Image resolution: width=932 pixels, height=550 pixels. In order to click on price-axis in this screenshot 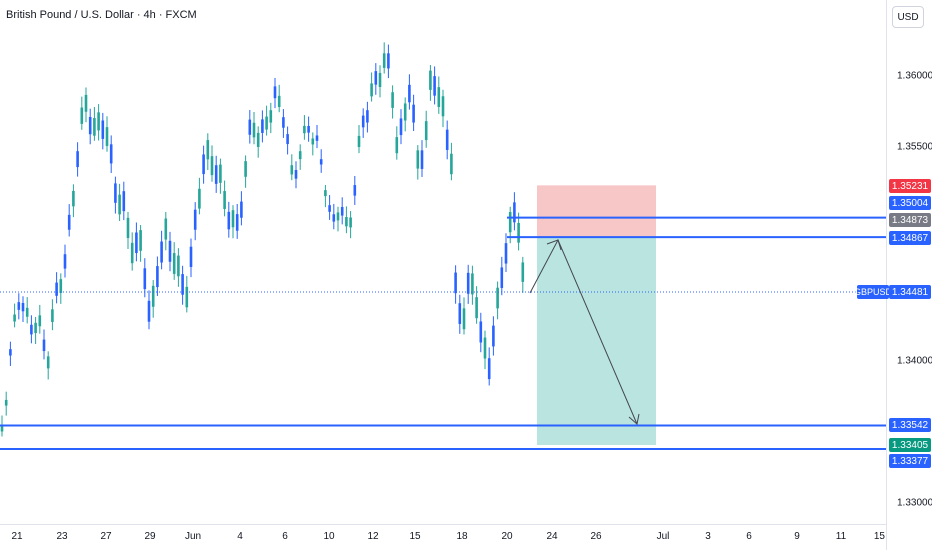, I will do `click(909, 275)`.